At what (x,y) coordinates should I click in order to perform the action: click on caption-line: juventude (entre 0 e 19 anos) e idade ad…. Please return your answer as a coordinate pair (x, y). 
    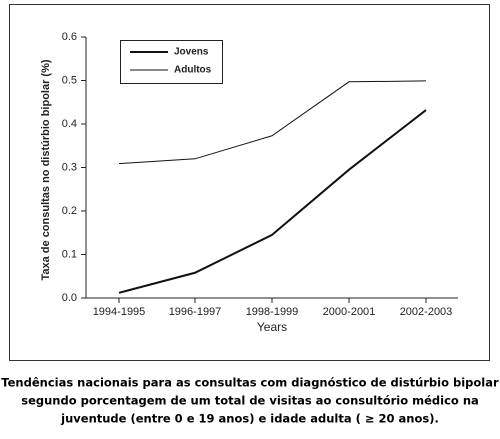
    Looking at the image, I should click on (249, 419).